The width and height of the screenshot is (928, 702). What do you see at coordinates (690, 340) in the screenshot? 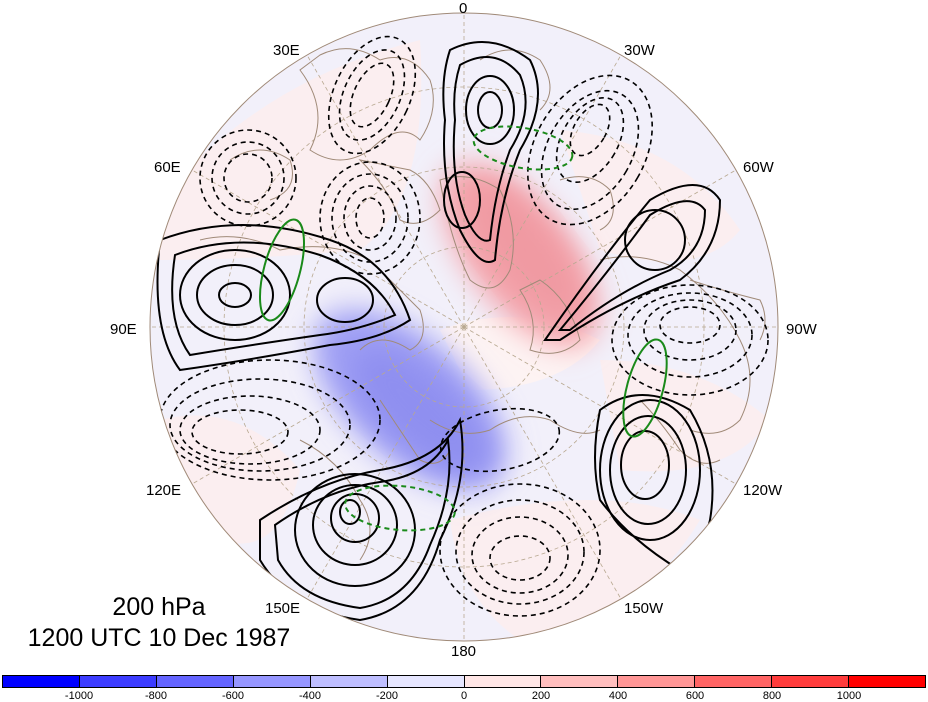
I see `dashed-contour-group-east` at bounding box center [690, 340].